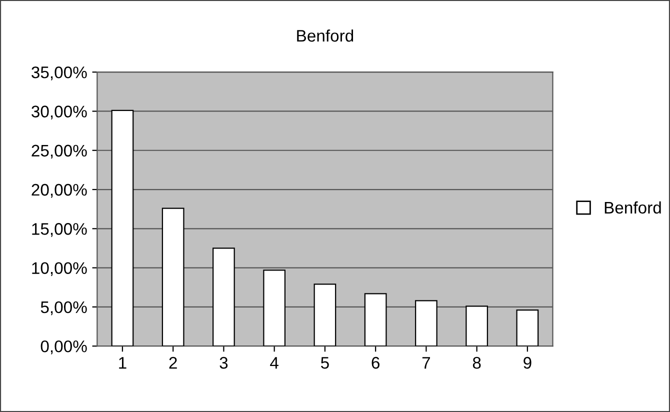  I want to click on y-tick-label: 10,00%, so click(59, 269).